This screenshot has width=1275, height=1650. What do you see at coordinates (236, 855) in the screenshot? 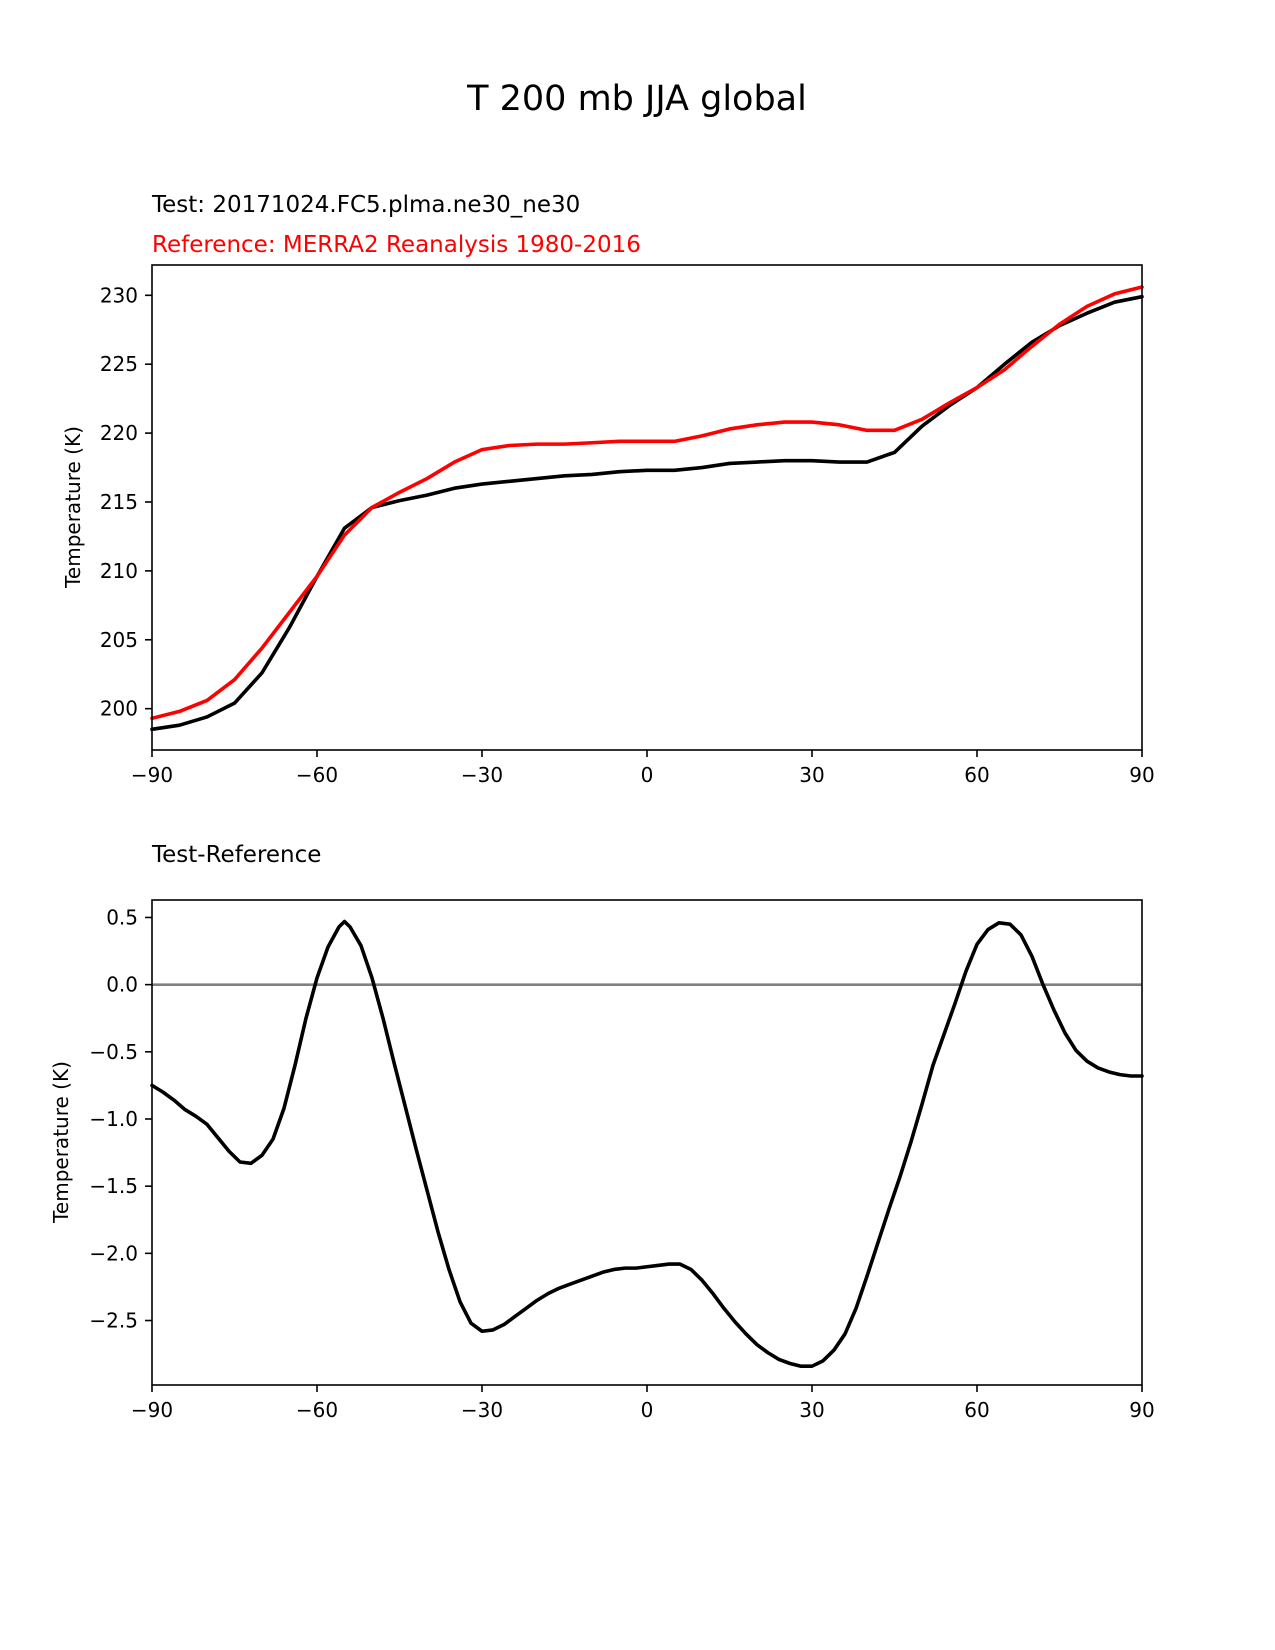
I see `diff-title: Test-Reference` at bounding box center [236, 855].